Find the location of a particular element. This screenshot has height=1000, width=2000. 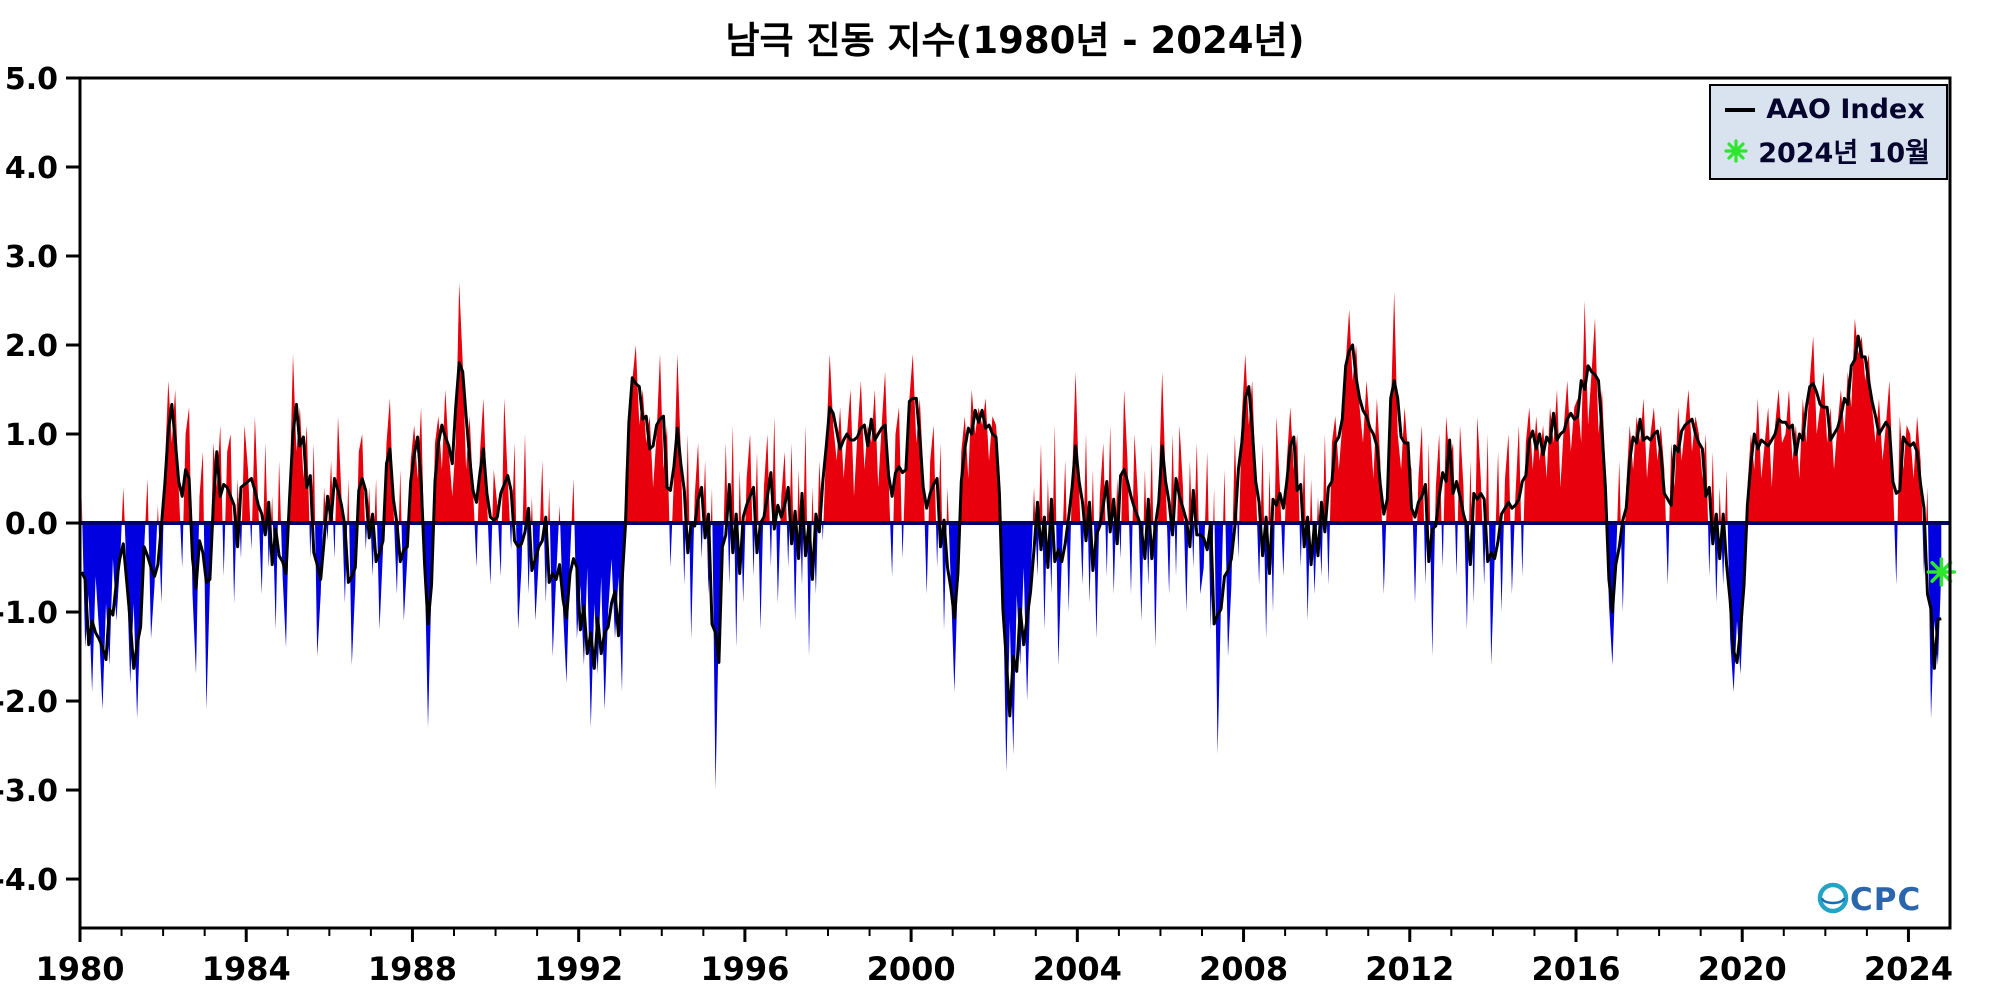

x-tick-label: 2008 is located at coordinates (1243, 969).